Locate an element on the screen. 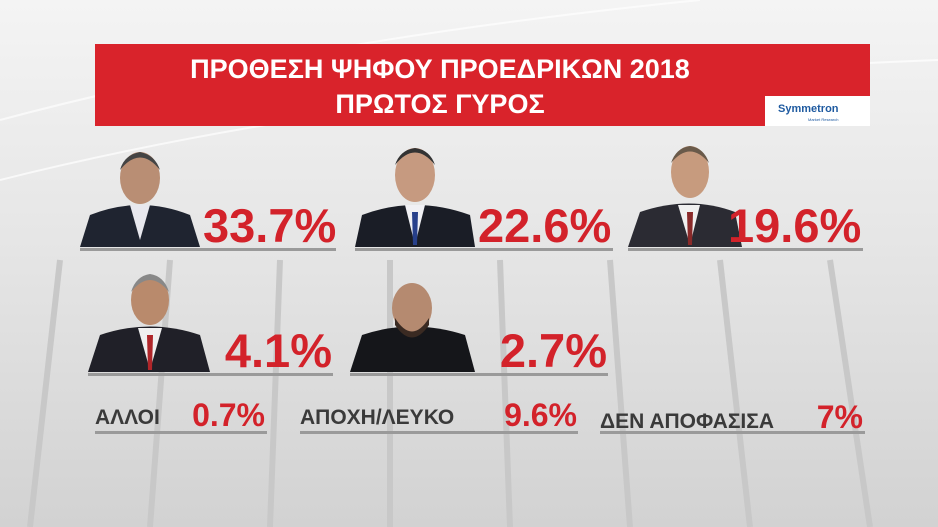 This screenshot has width=938, height=527. candidate-result: 22.6% is located at coordinates (544, 225).